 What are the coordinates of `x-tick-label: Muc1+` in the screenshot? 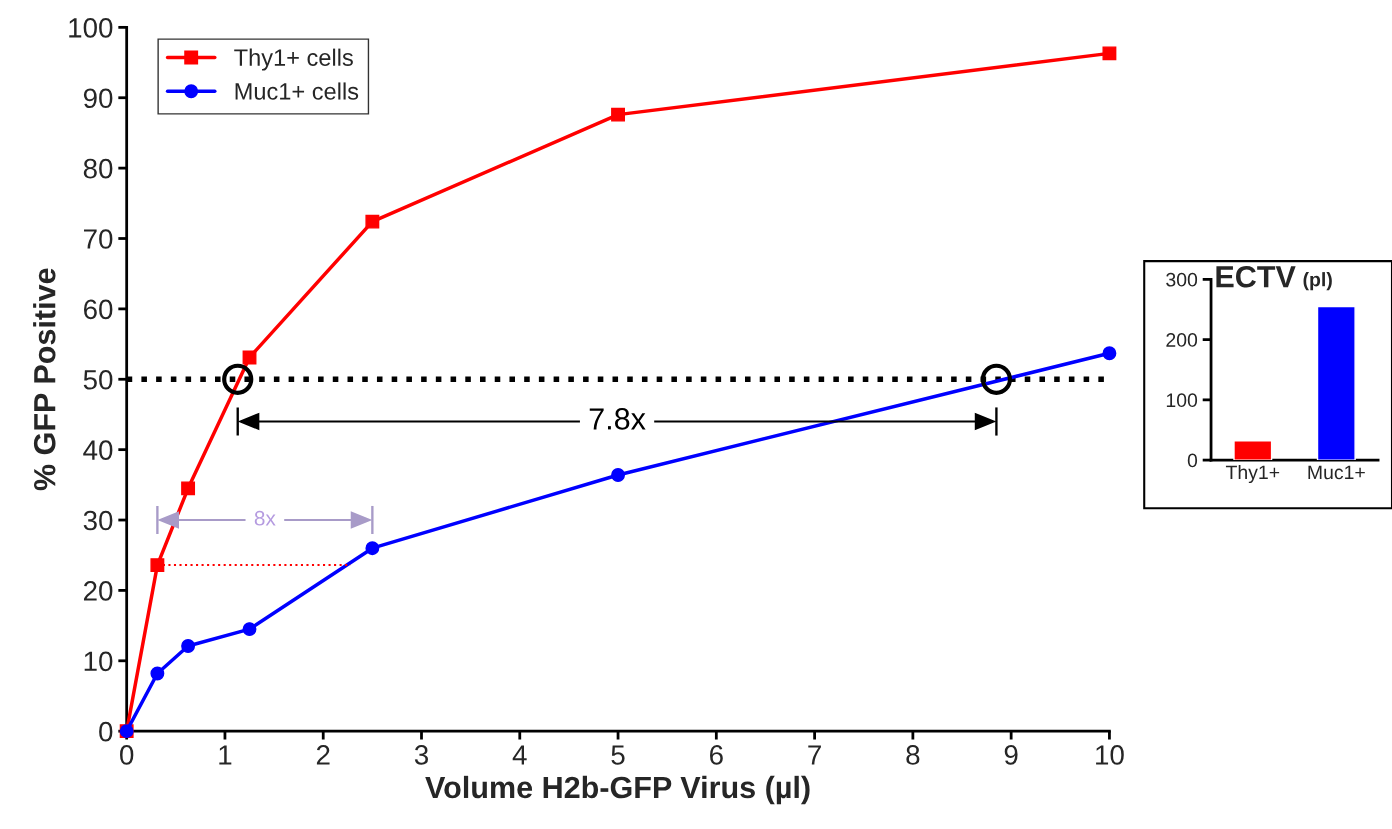 It's located at (1336, 472).